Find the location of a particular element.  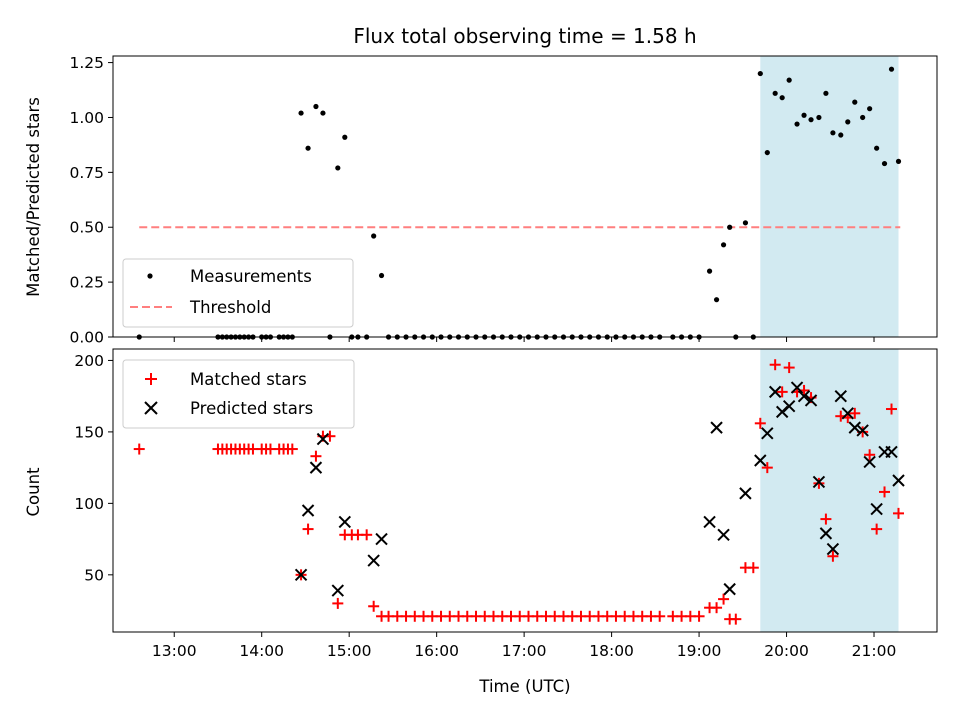

x-tick-label: 16:00 is located at coordinates (436, 651).